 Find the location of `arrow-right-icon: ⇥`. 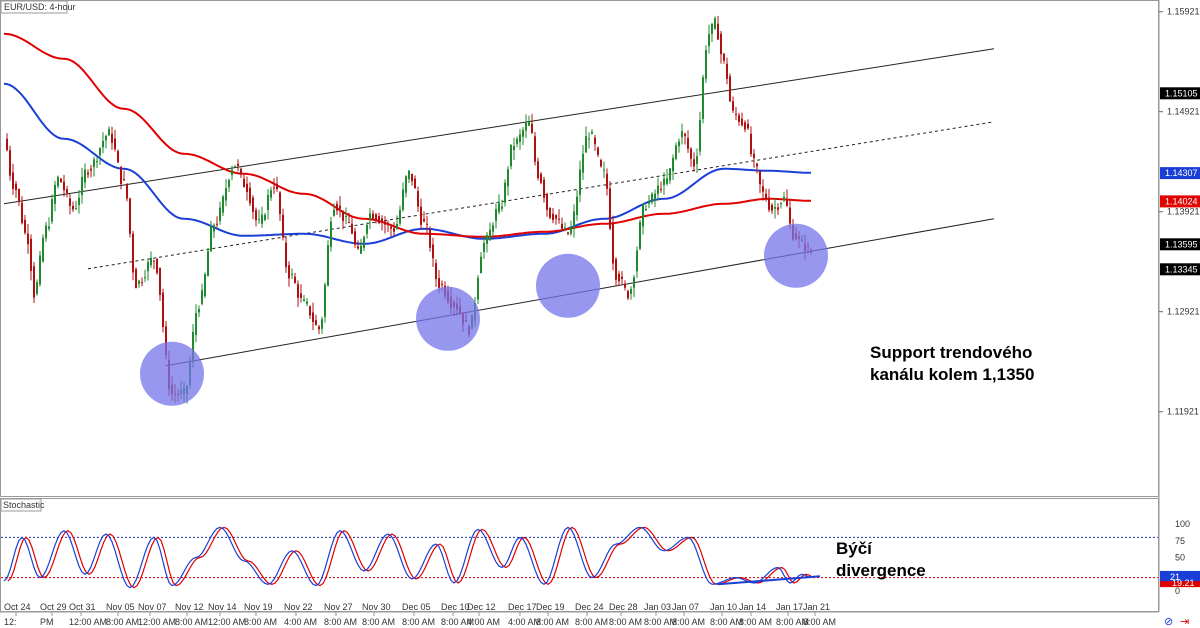

arrow-right-icon: ⇥ is located at coordinates (1184, 622).